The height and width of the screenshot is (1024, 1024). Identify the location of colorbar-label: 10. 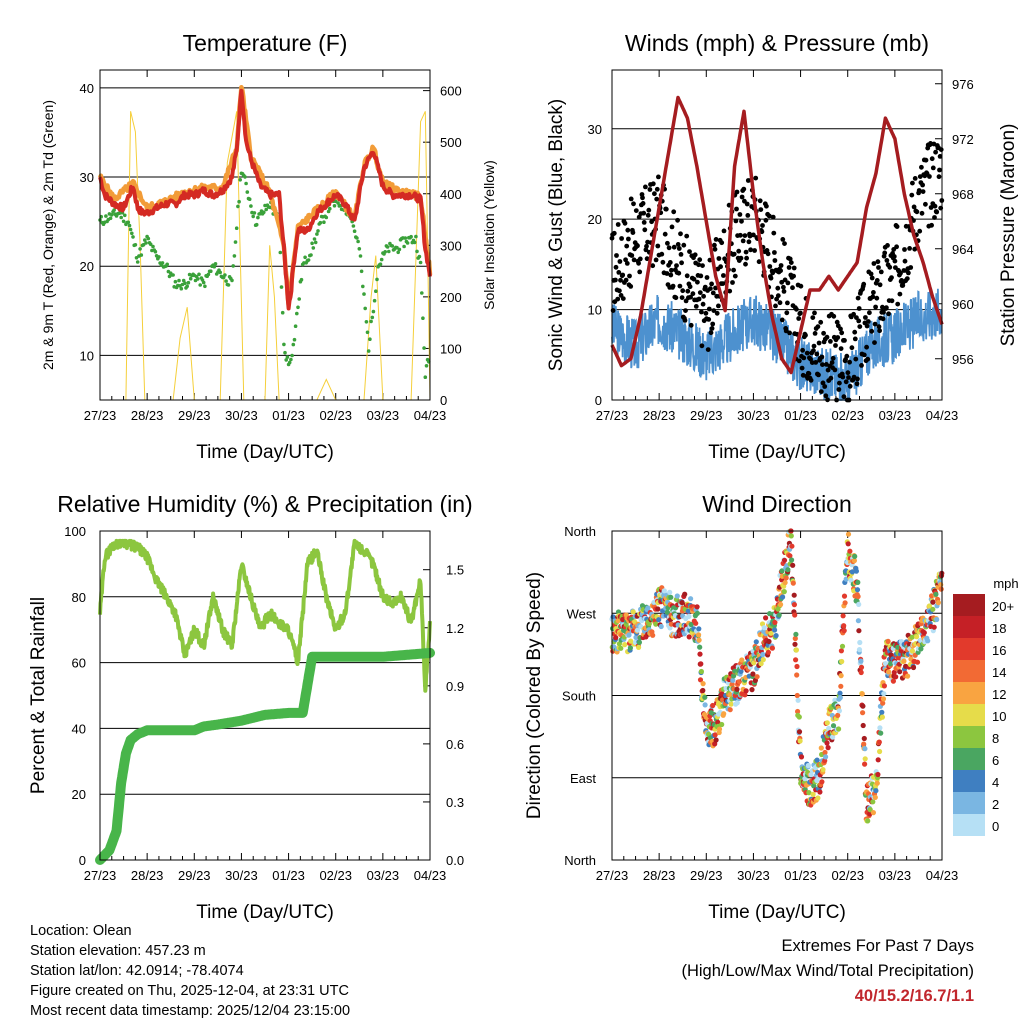
(999, 716).